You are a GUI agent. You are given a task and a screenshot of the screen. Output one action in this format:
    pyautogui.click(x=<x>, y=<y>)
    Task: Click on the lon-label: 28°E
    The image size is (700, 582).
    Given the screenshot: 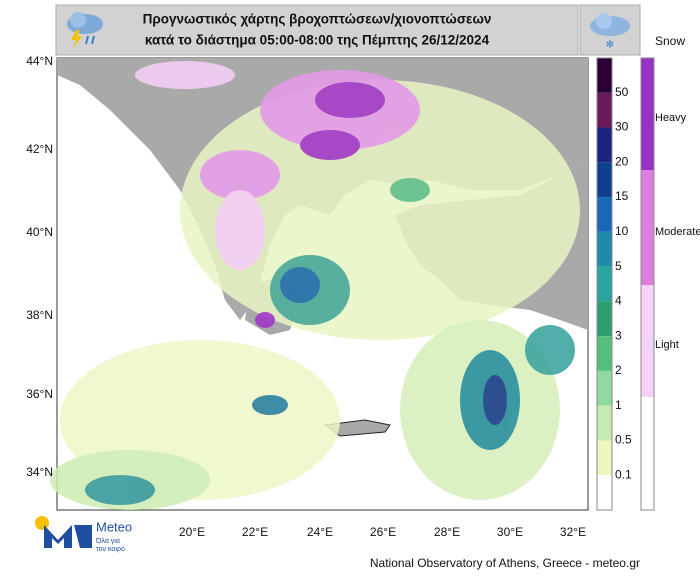 What is the action you would take?
    pyautogui.click(x=447, y=532)
    